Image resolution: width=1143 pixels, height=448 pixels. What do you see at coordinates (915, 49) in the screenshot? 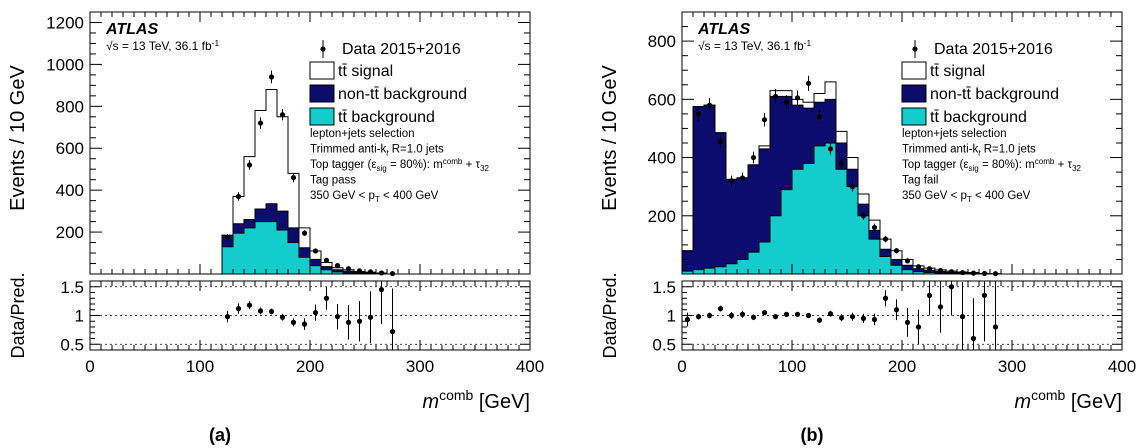
I see `legend-data-marker` at bounding box center [915, 49].